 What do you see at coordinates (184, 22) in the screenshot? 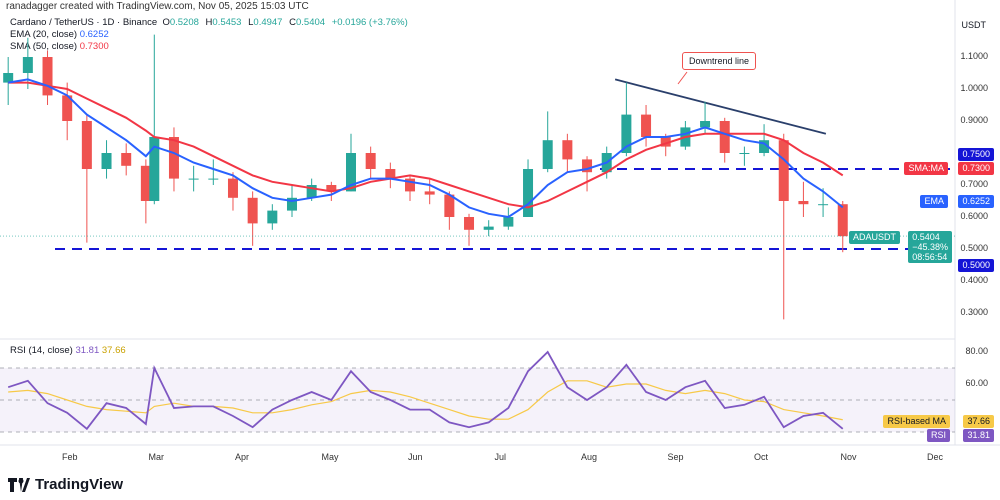
I see `open-value: 0.5208` at bounding box center [184, 22].